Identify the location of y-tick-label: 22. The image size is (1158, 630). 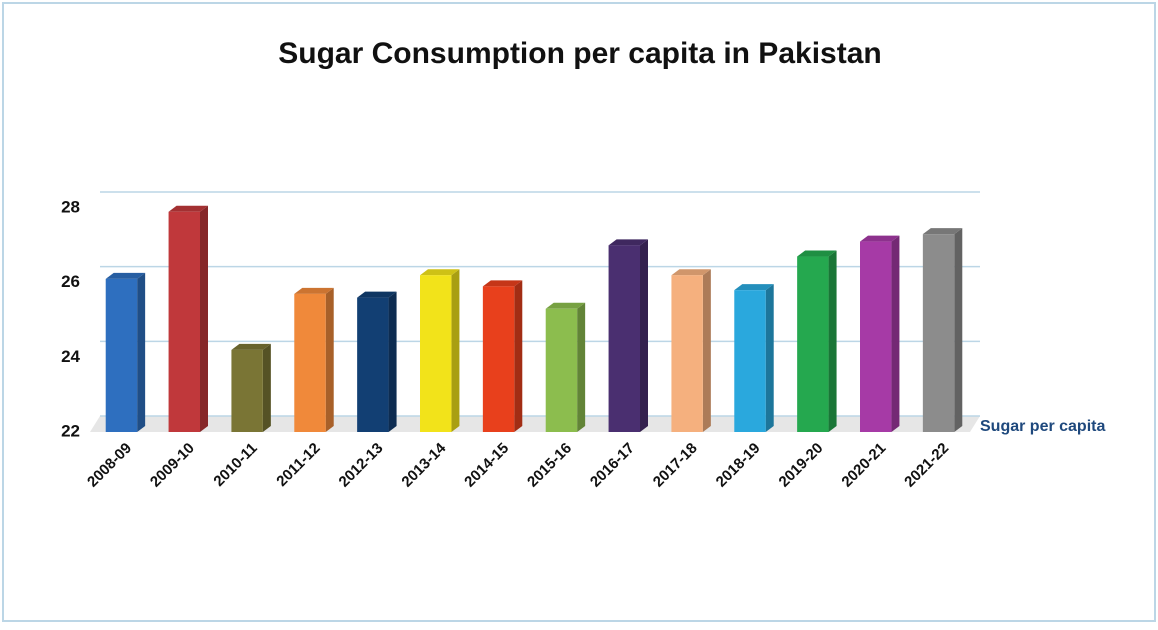
(70, 430).